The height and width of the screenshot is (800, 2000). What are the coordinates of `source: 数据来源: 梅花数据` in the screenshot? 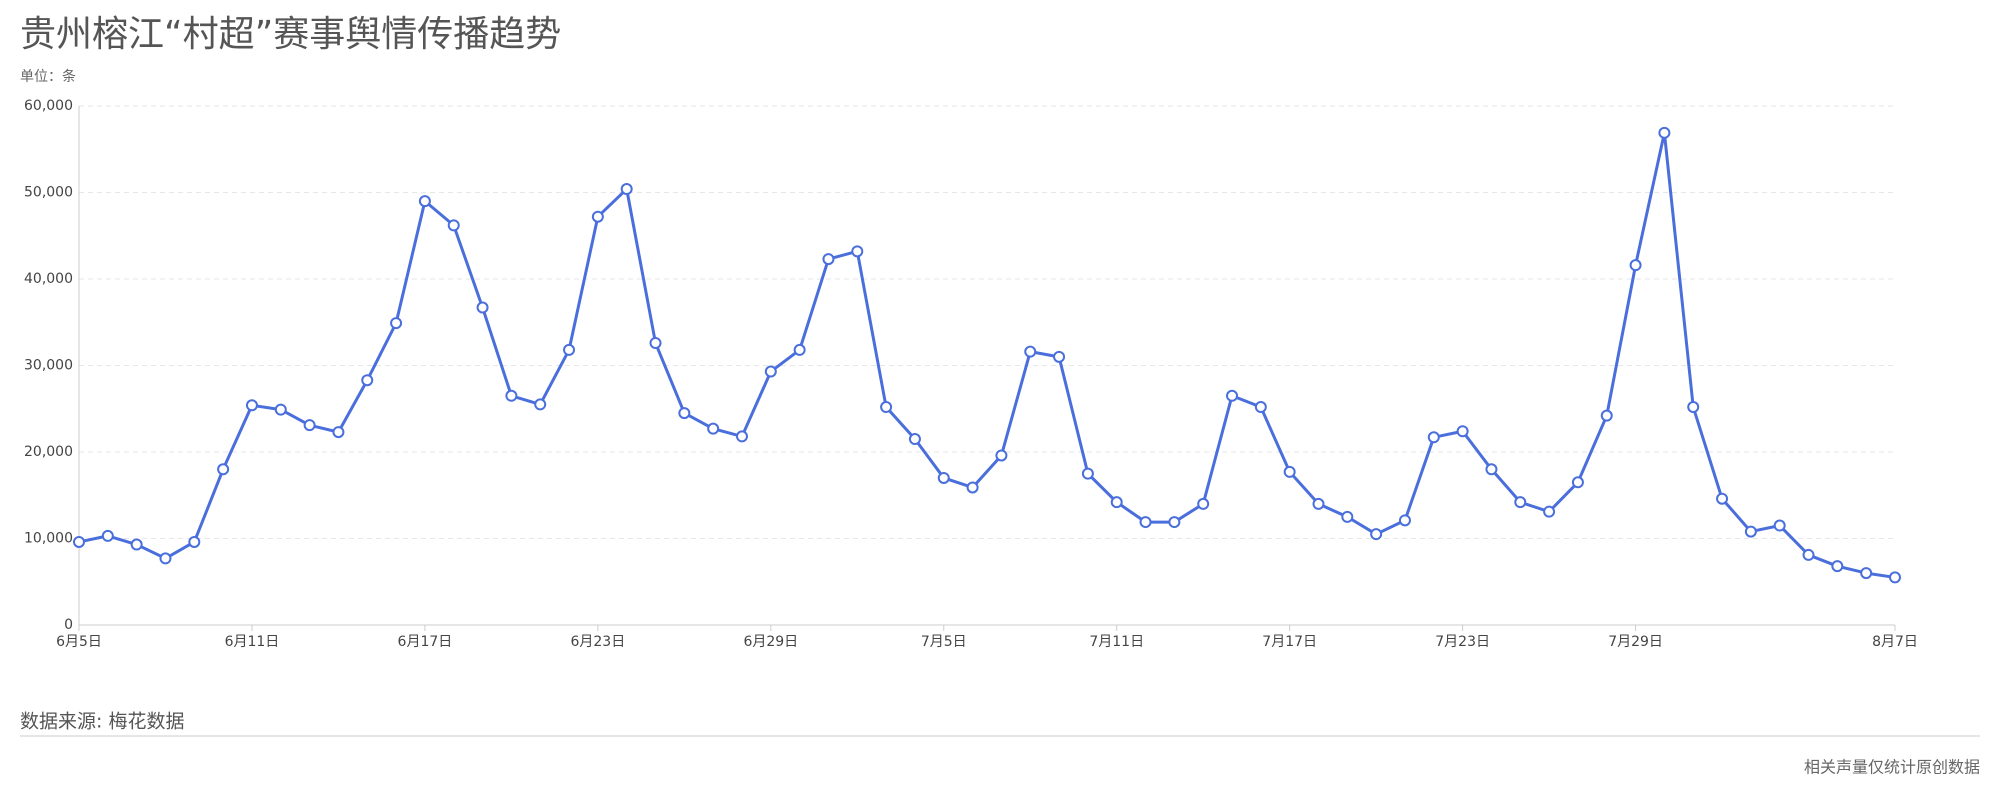 It's located at (102, 722).